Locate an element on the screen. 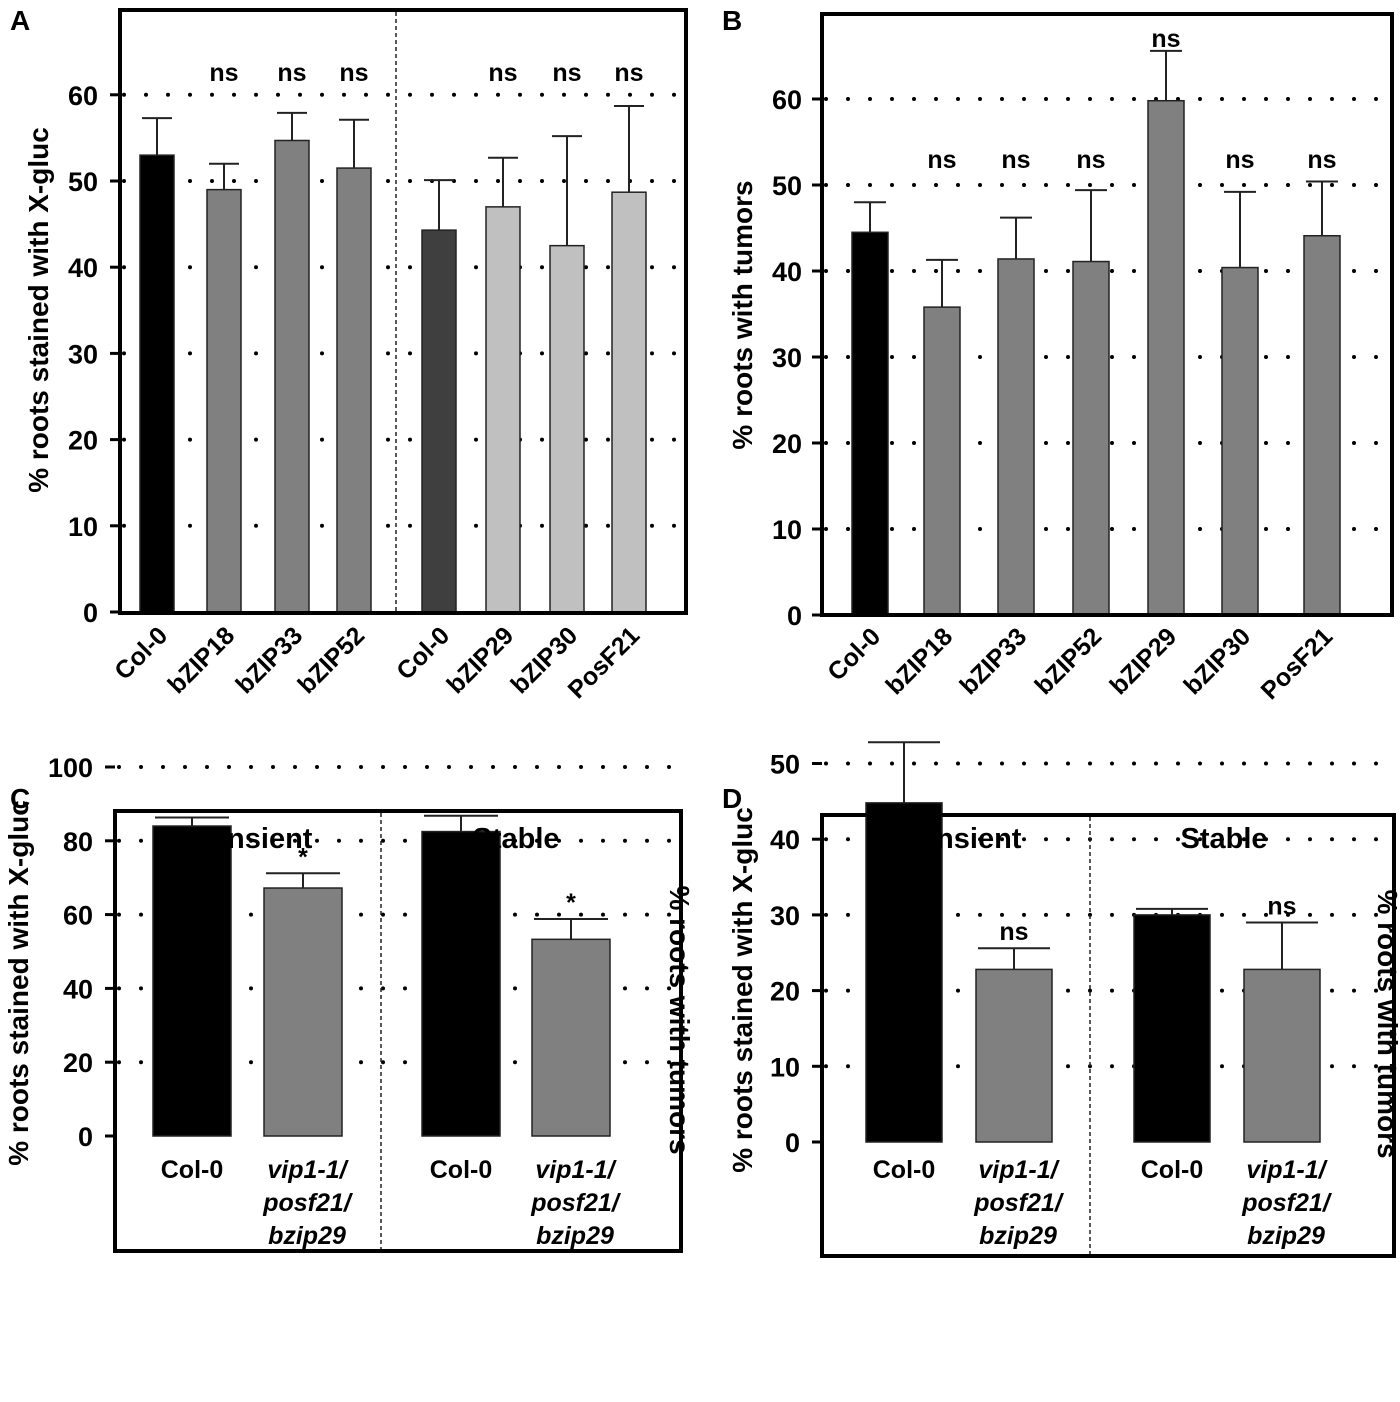 Image resolution: width=1400 pixels, height=1402 pixels. y-axis-label: % roots with tumors is located at coordinates (742, 314).